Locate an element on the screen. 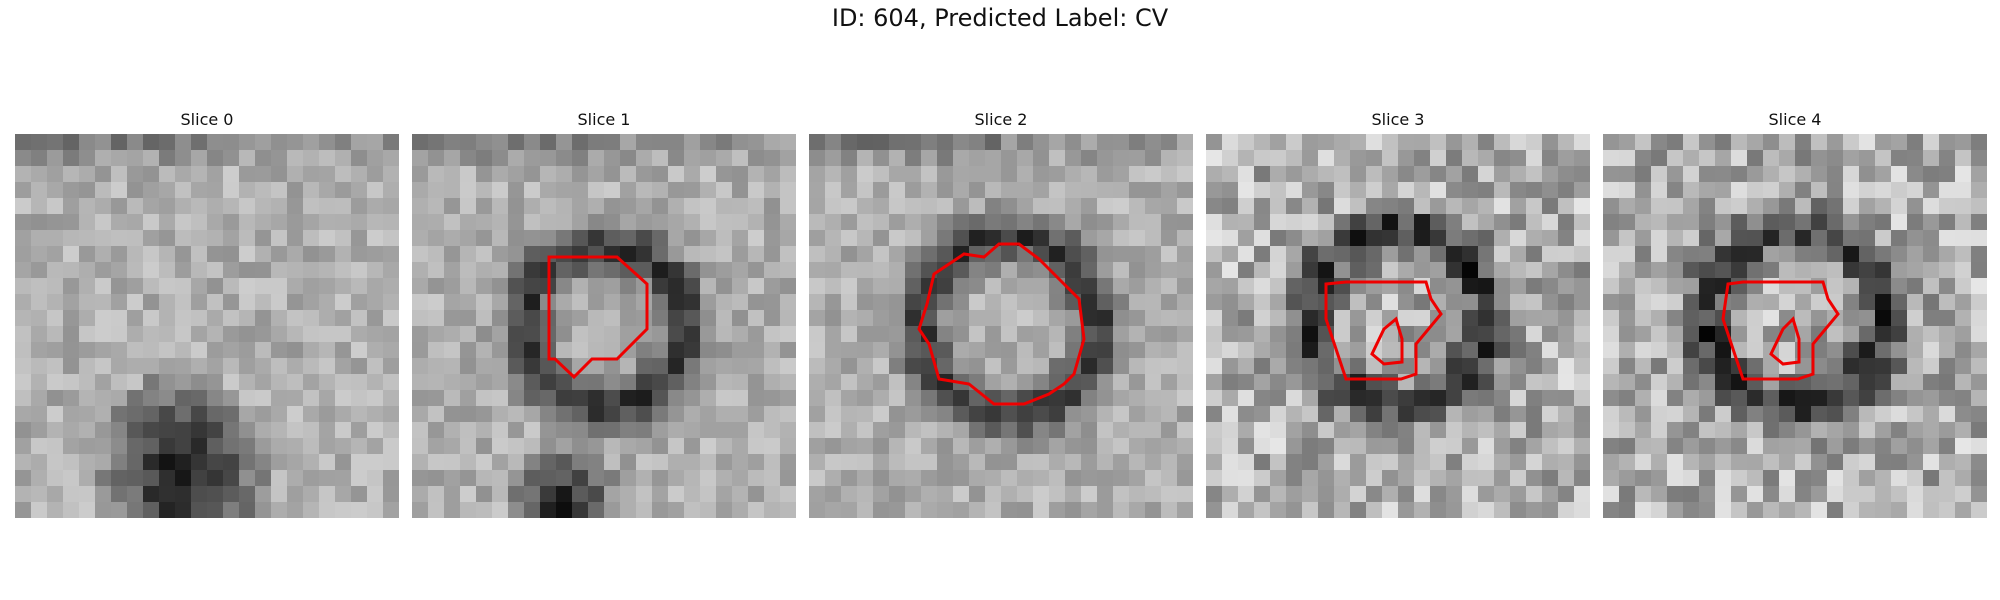 This screenshot has height=600, width=2000. slice-panel-1: Slice 1 is located at coordinates (604, 313).